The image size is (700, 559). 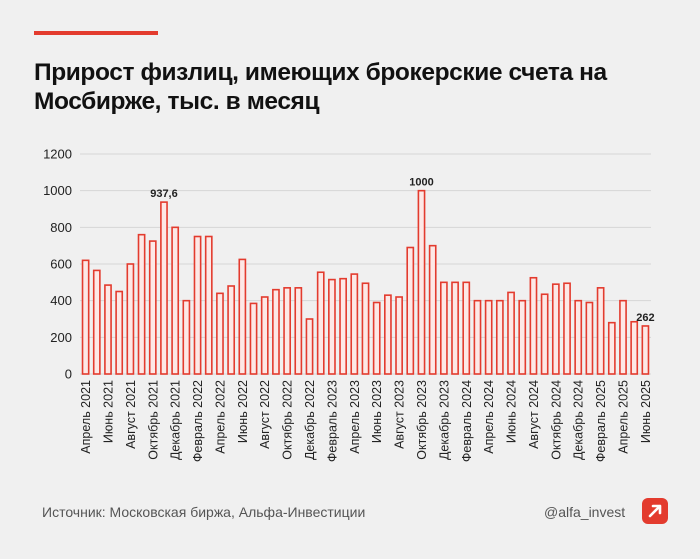 I want to click on x-tick-label: Октябрь 2021, so click(x=153, y=420).